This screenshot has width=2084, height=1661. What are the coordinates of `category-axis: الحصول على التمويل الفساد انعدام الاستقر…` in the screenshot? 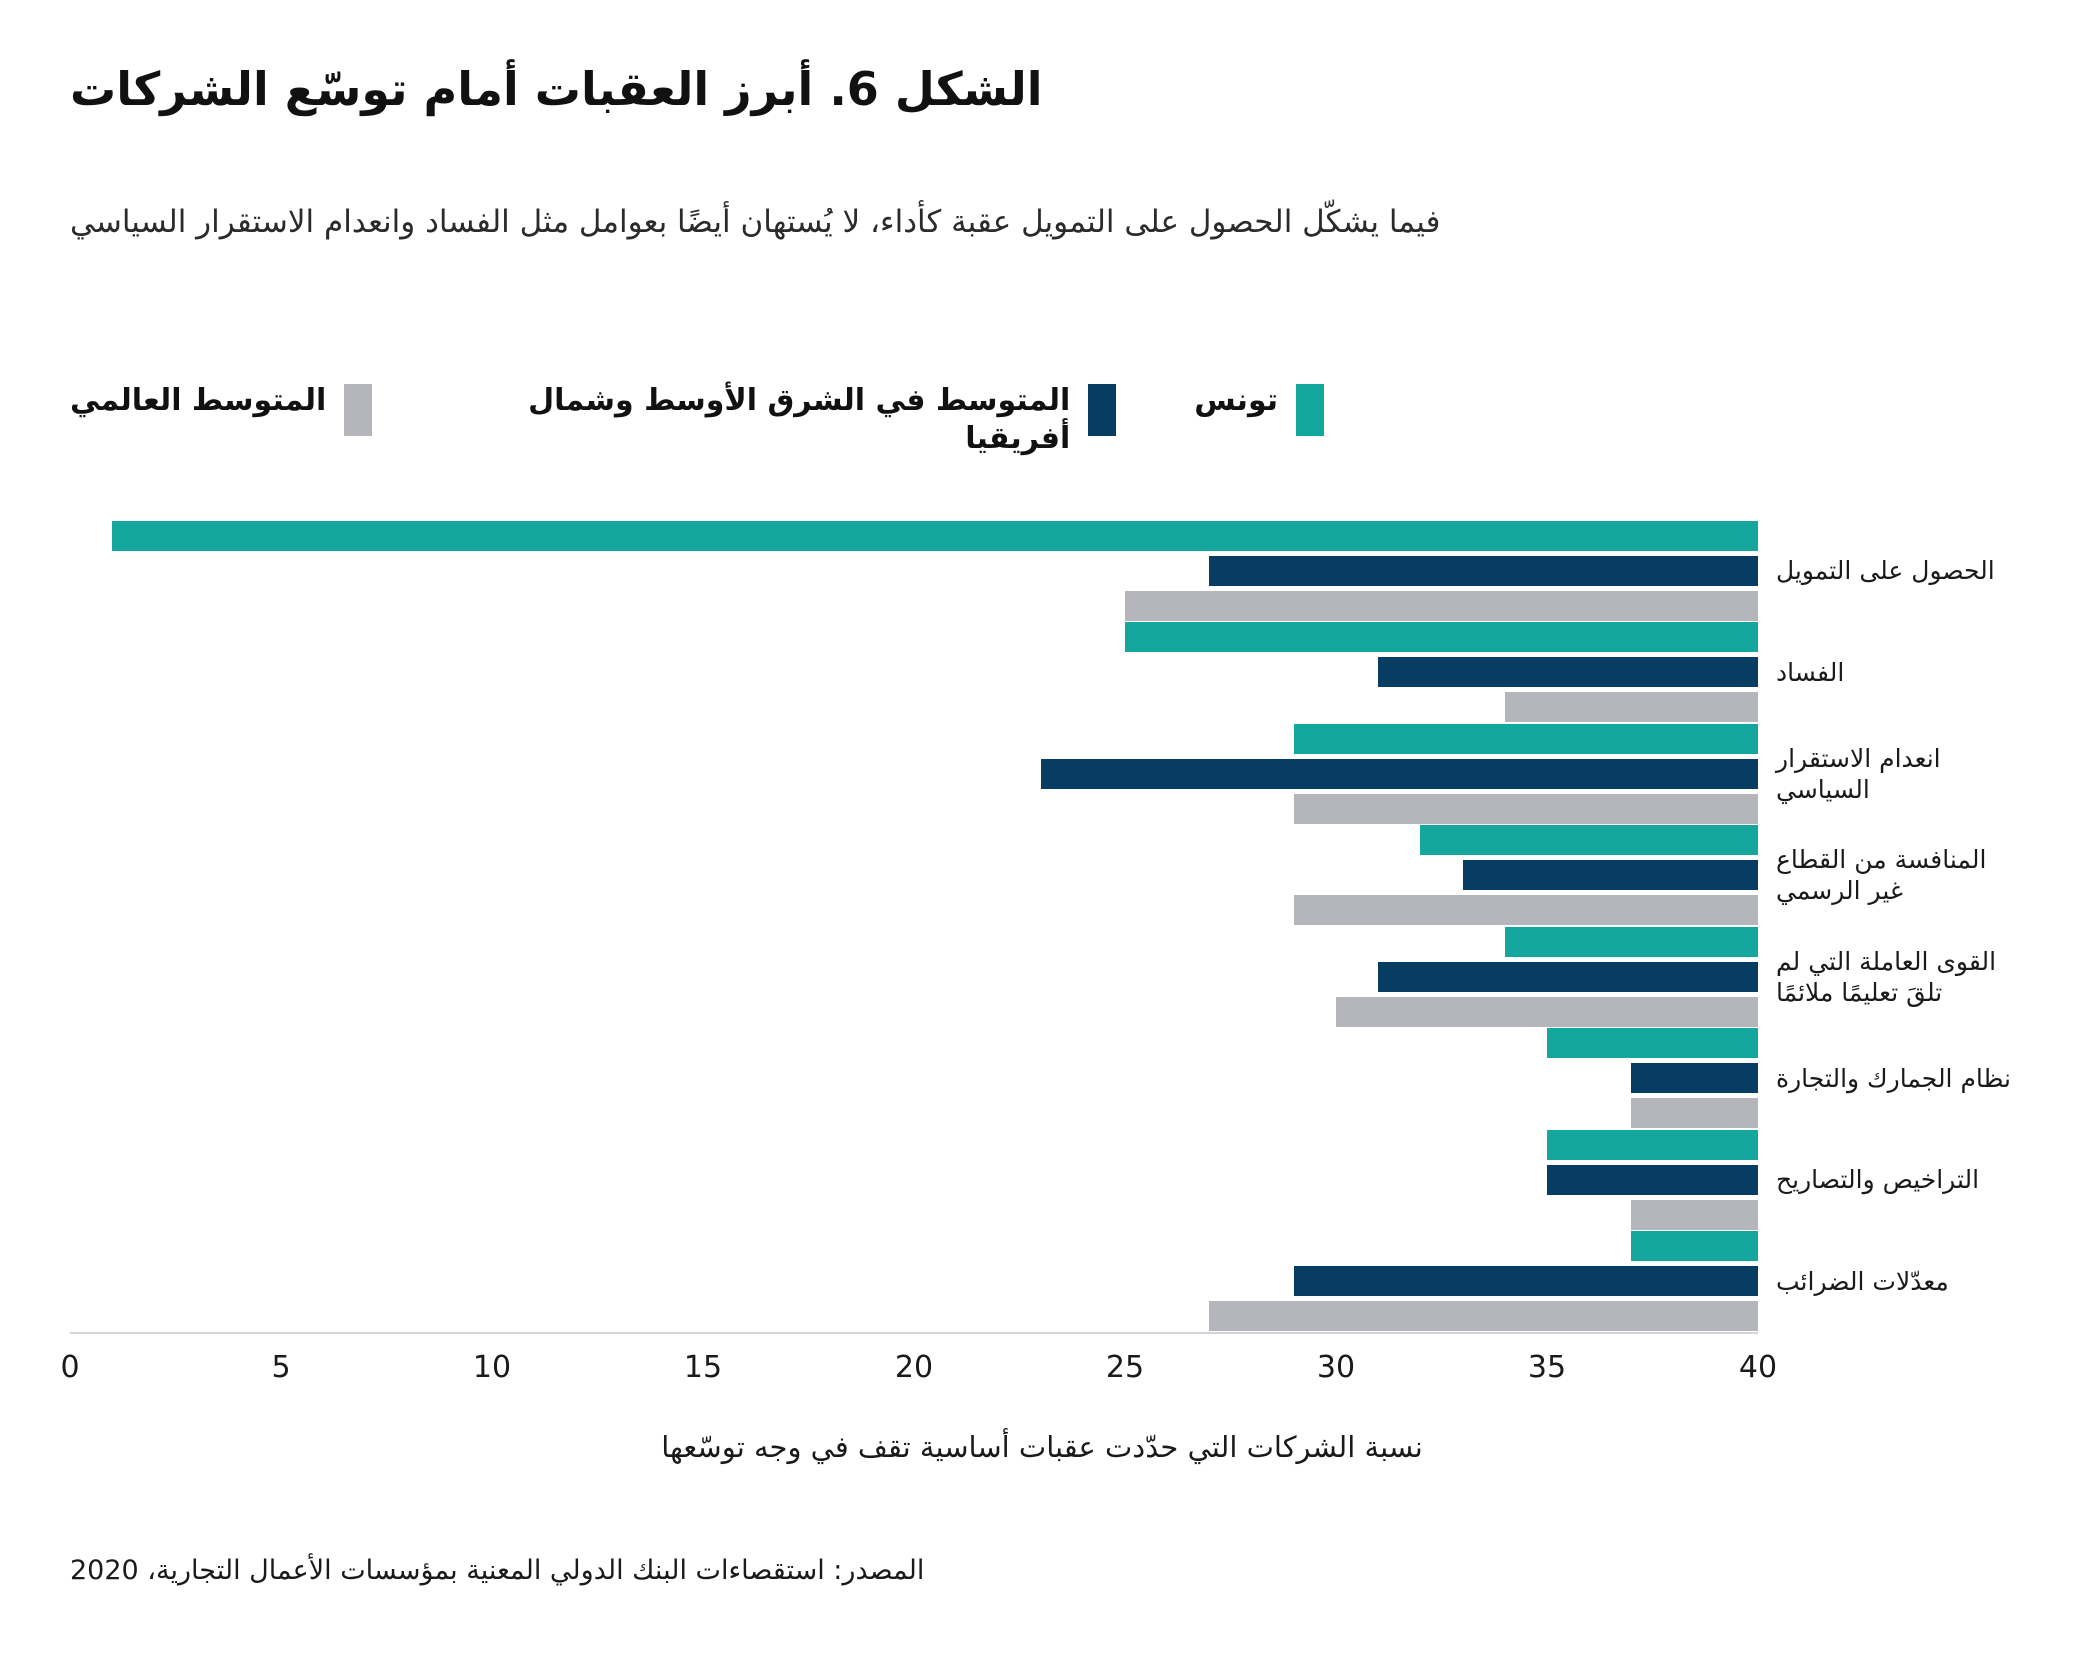 It's located at (1886, 926).